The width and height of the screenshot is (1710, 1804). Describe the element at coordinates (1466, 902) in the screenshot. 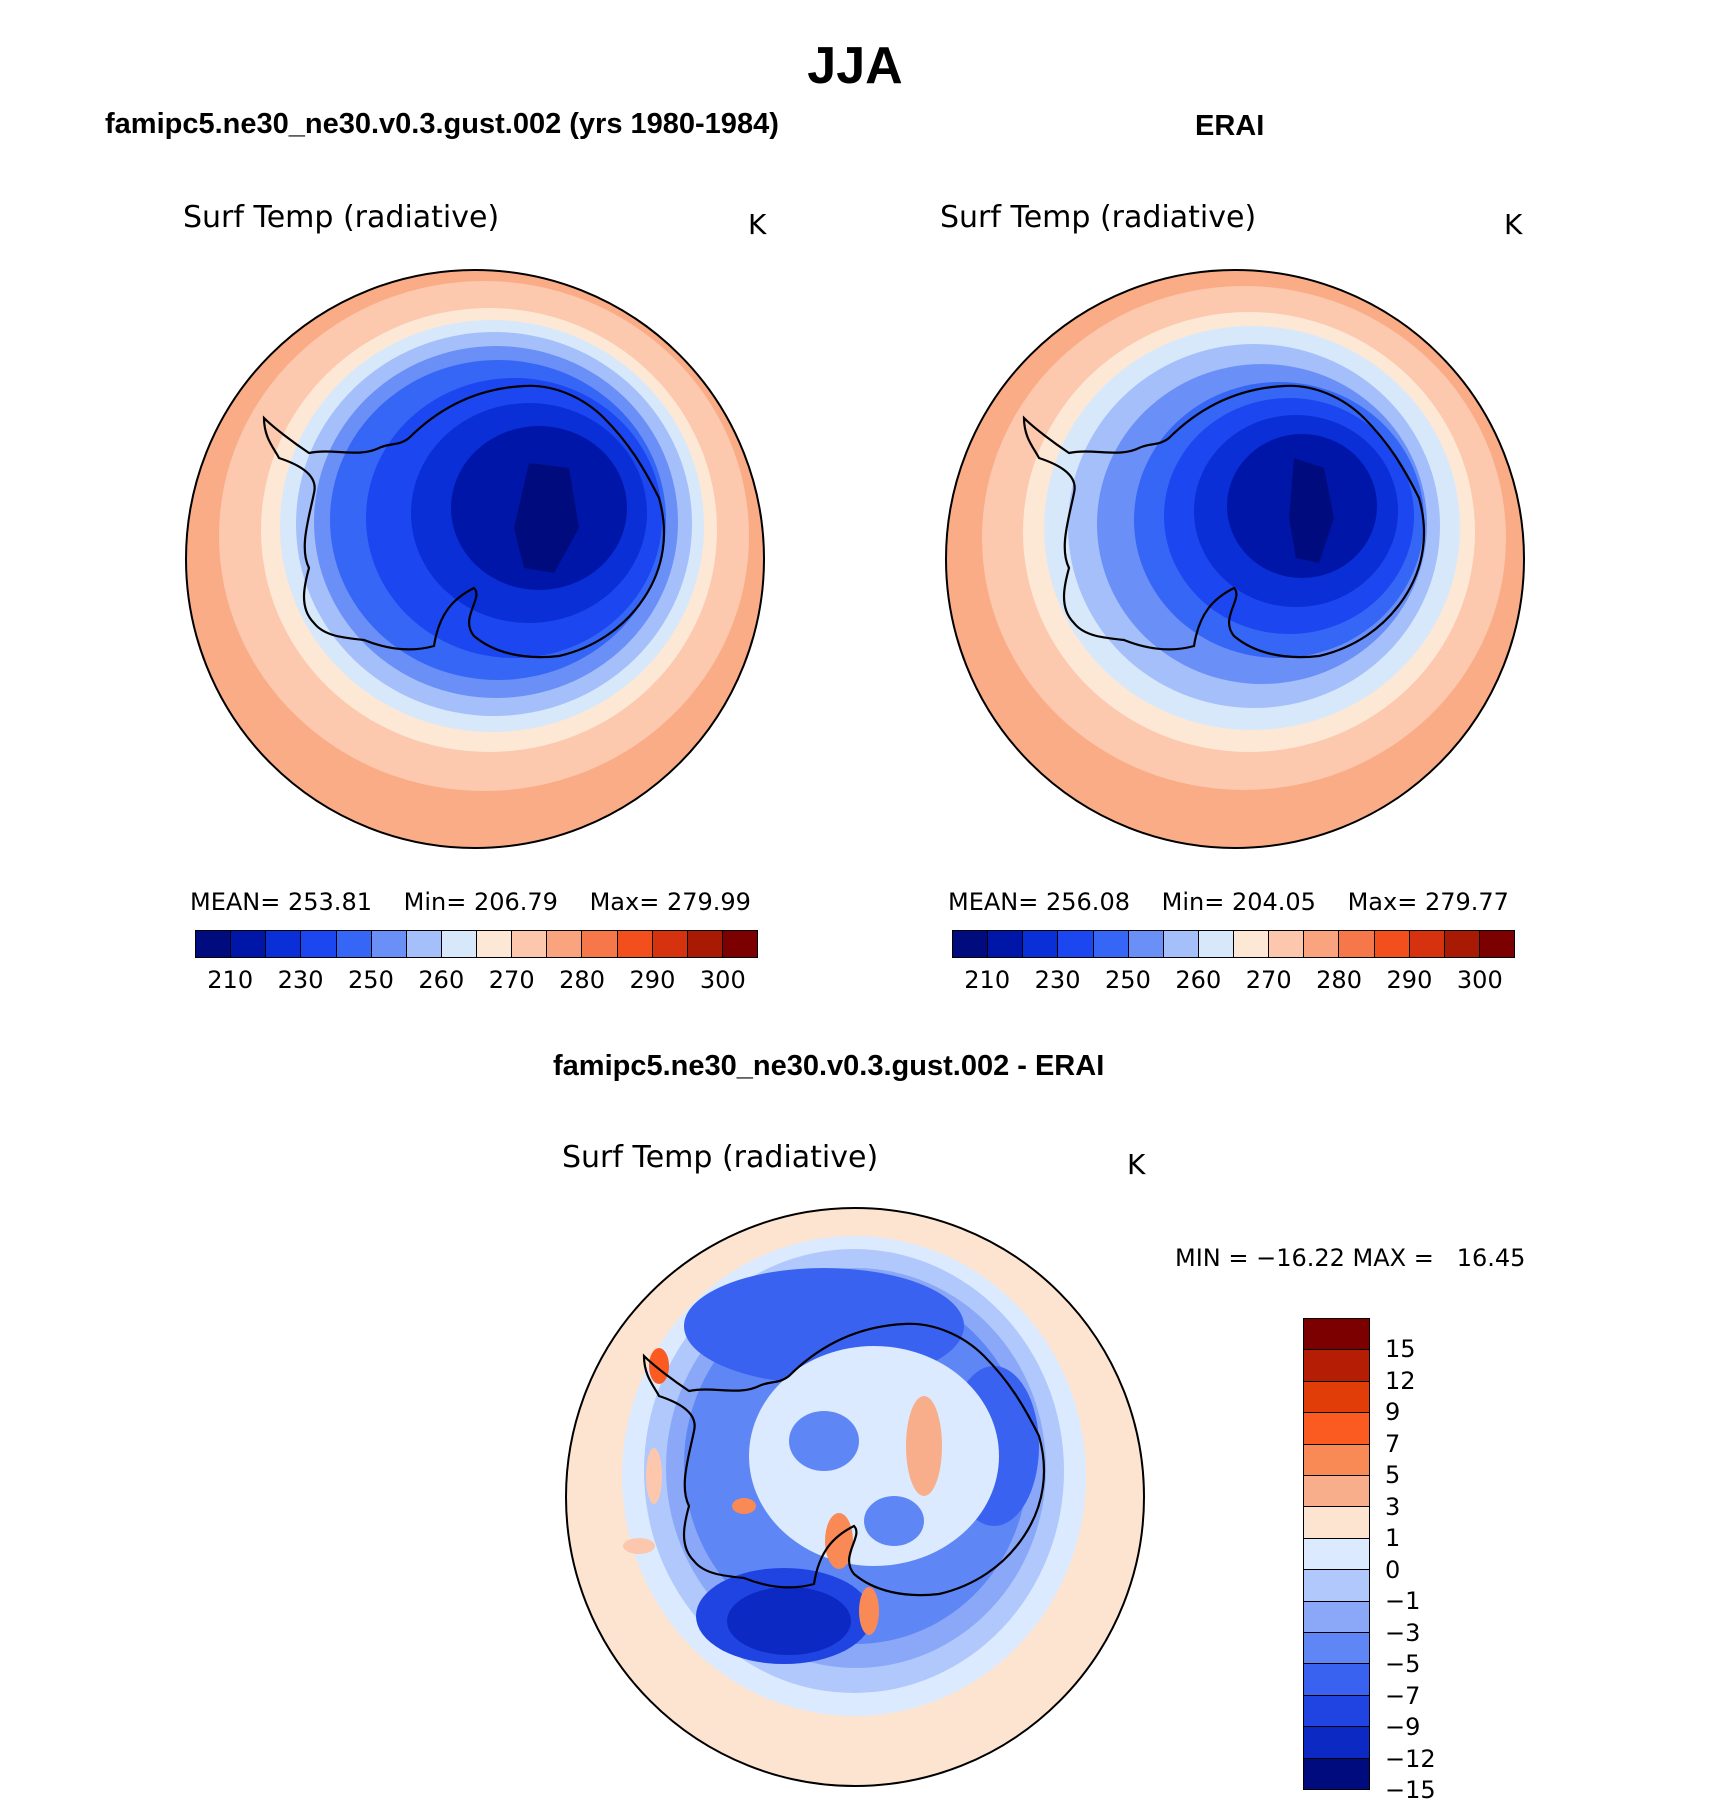

I see `max-value: 279.77` at that location.